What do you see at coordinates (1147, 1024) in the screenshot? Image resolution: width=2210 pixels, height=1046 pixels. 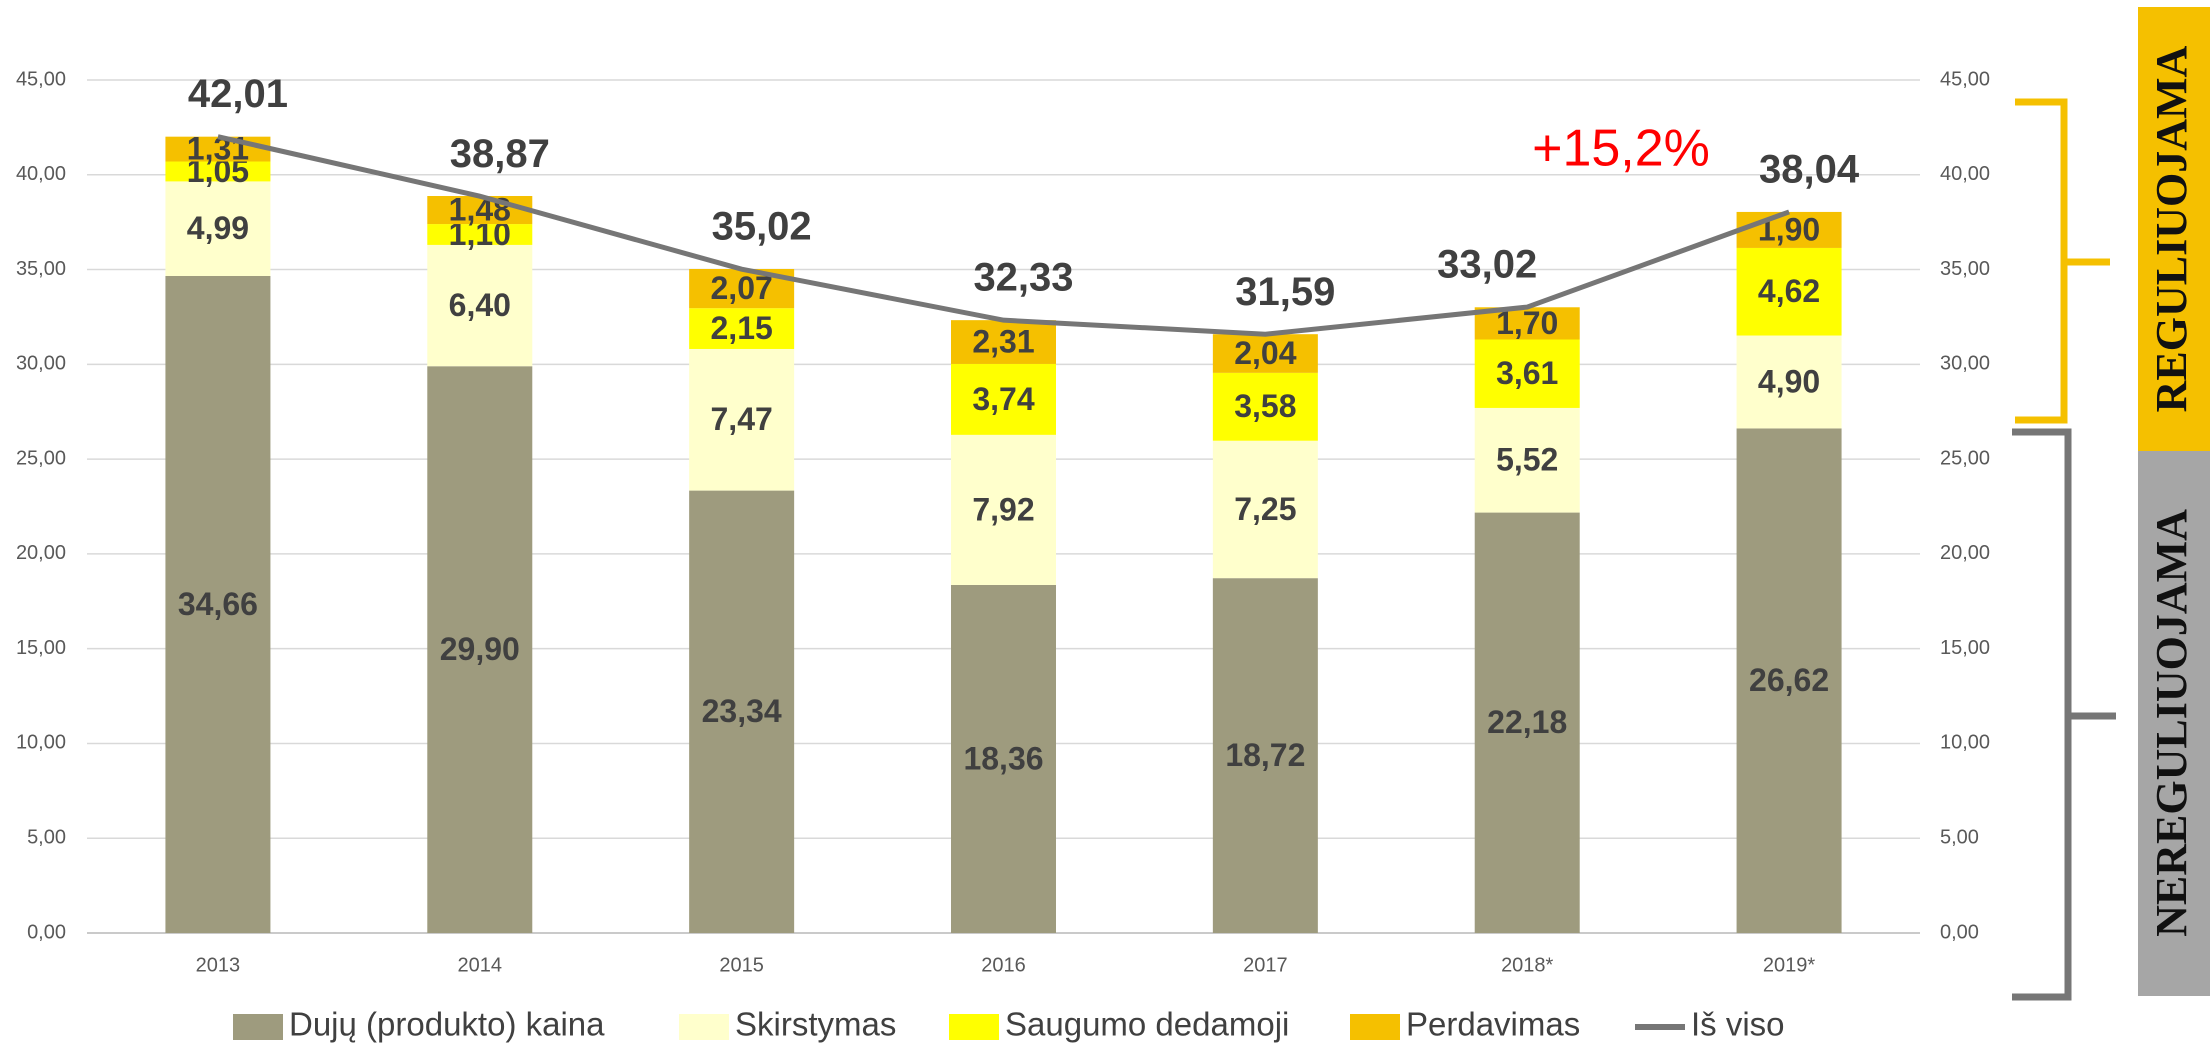 I see `legend-label: Saugumo dedamoji` at bounding box center [1147, 1024].